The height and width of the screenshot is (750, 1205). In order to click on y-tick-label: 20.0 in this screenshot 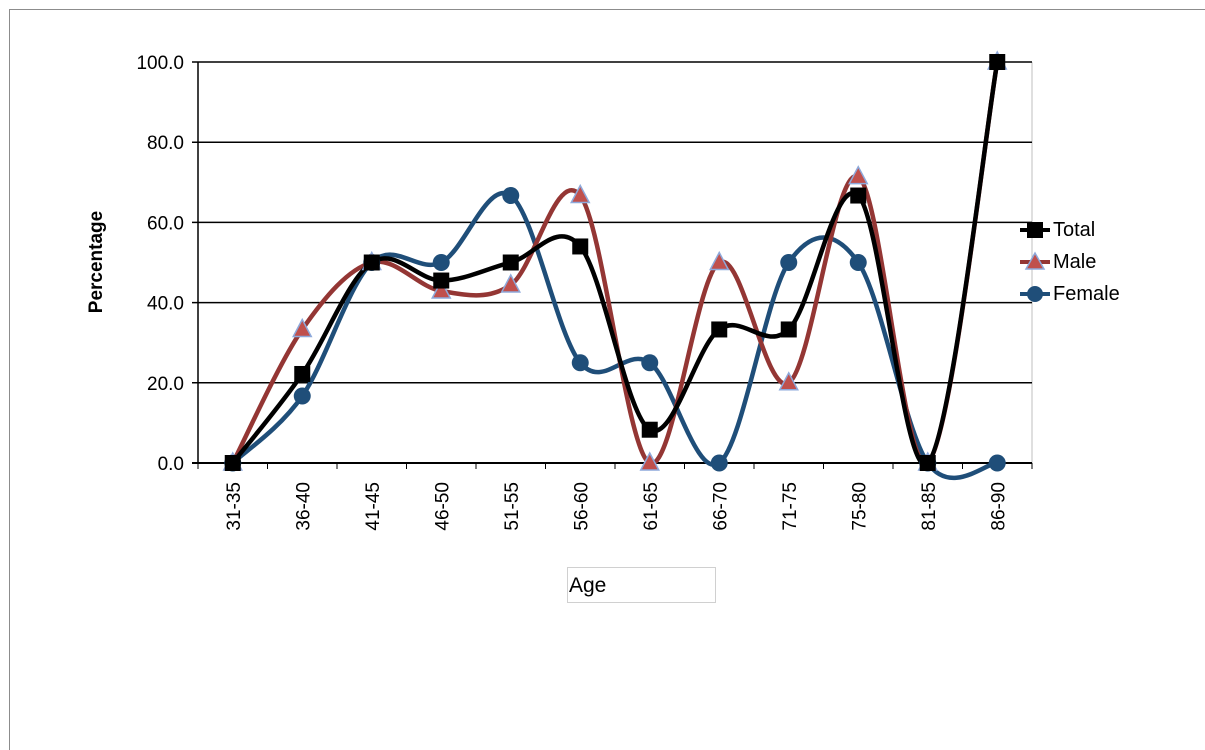, I will do `click(165, 384)`.